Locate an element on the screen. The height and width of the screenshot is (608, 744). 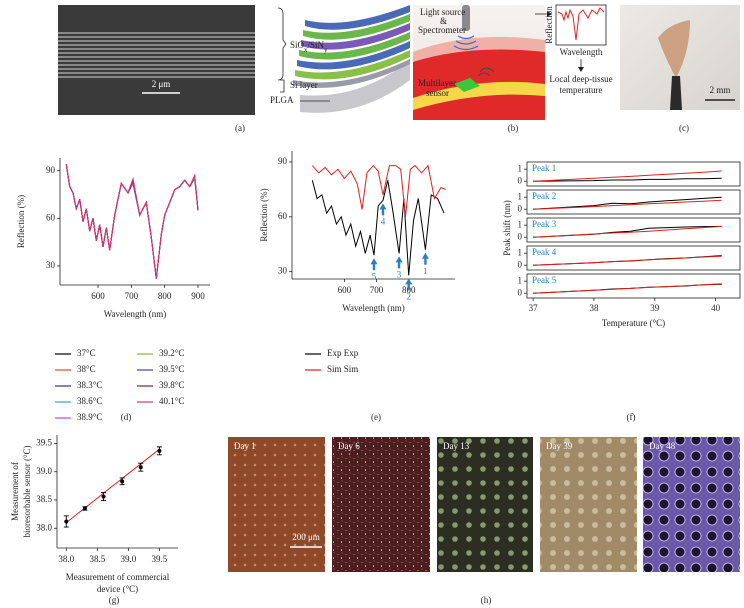
x-tick-label: 38 is located at coordinates (594, 308).